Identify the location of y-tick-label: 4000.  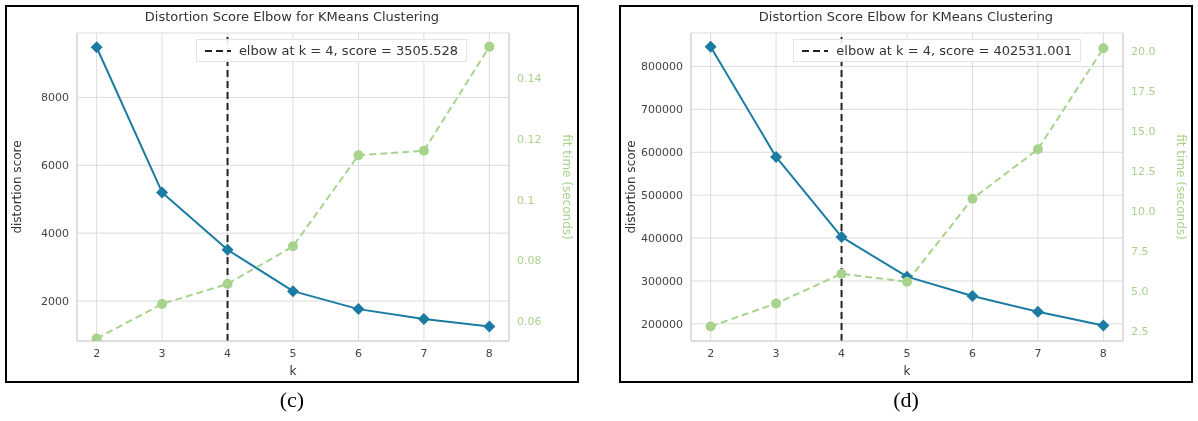
(55, 234).